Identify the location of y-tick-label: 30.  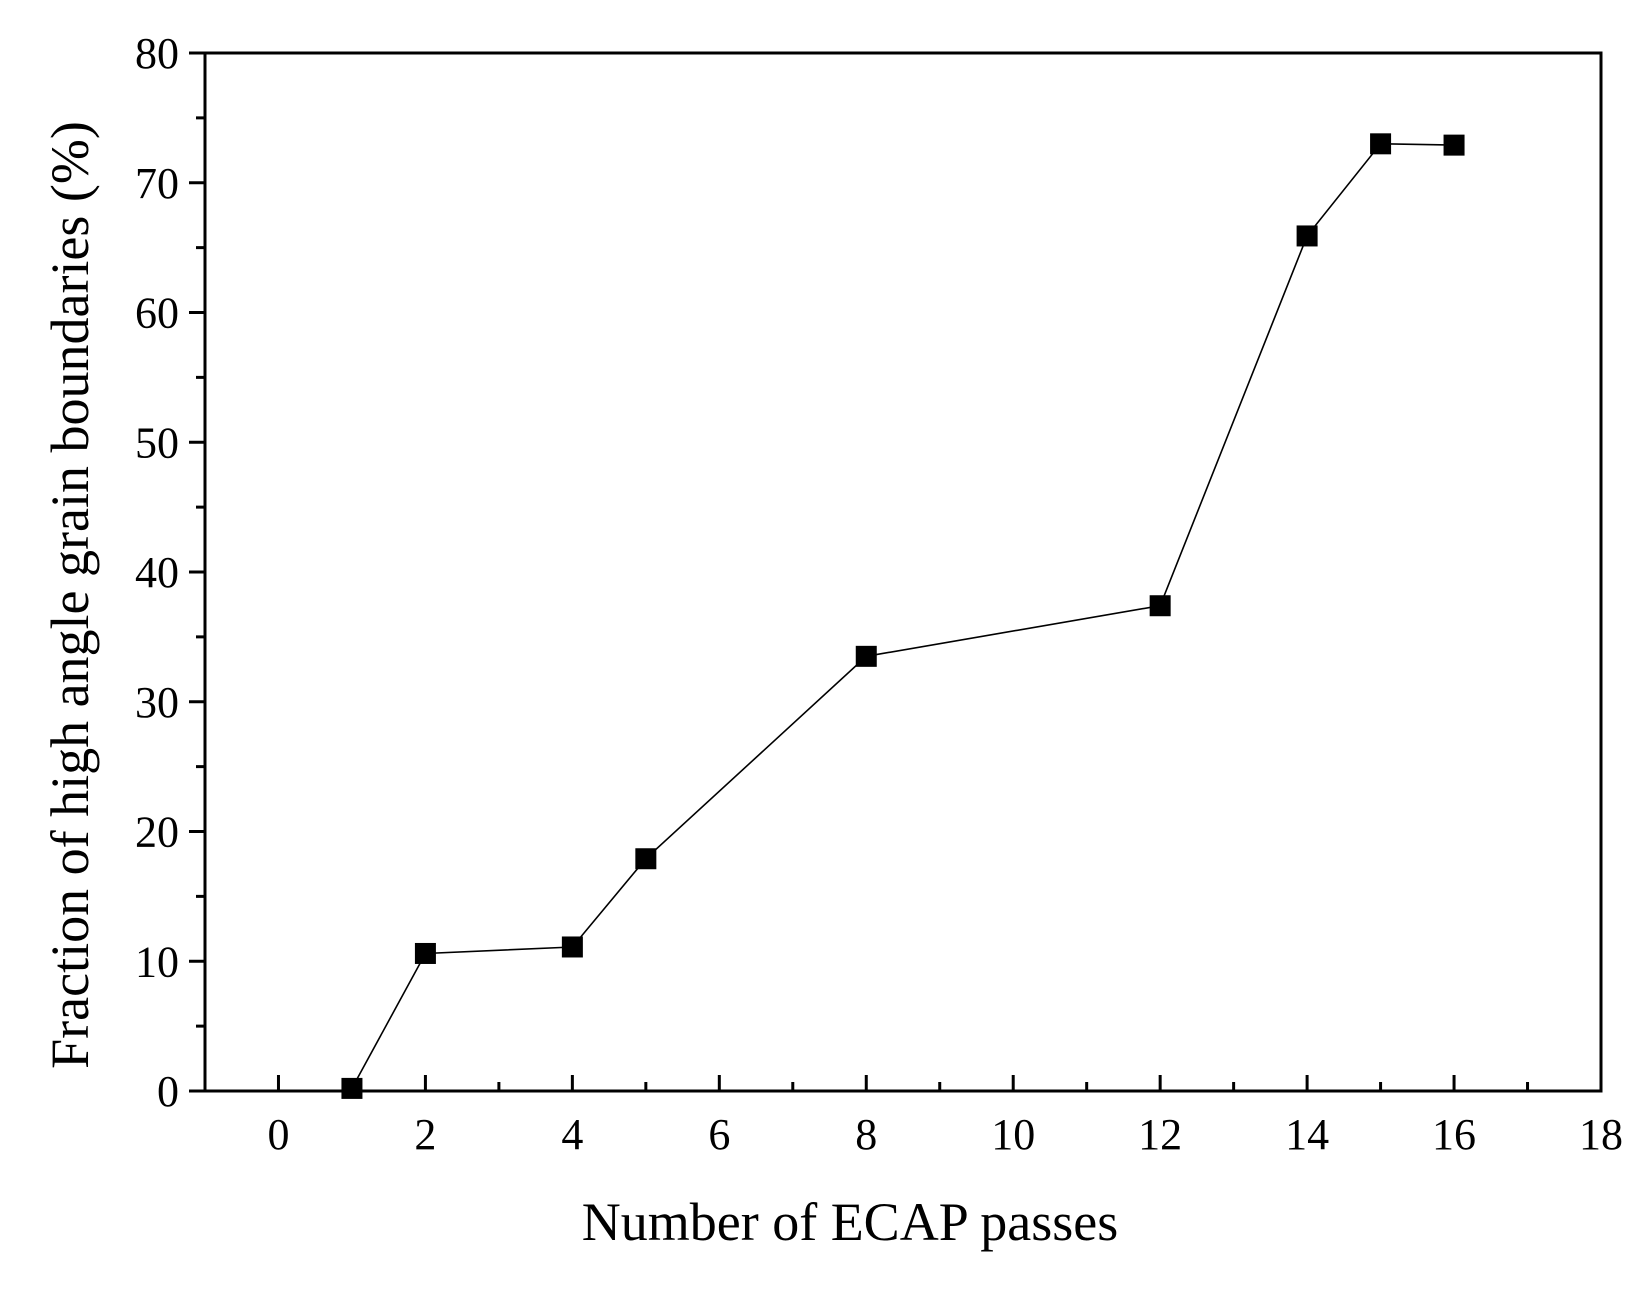
(157, 702).